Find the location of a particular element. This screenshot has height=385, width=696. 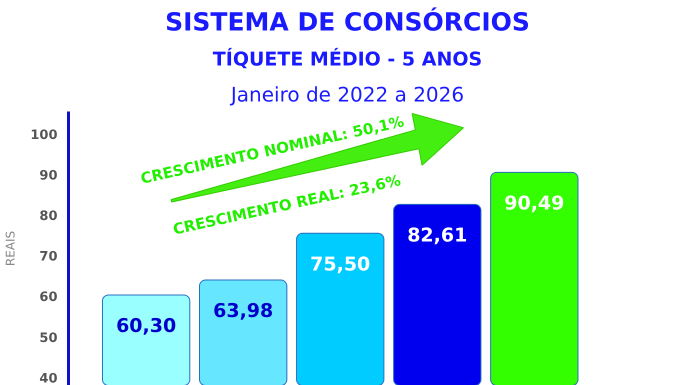

y-tick-label: 60 is located at coordinates (48, 298).